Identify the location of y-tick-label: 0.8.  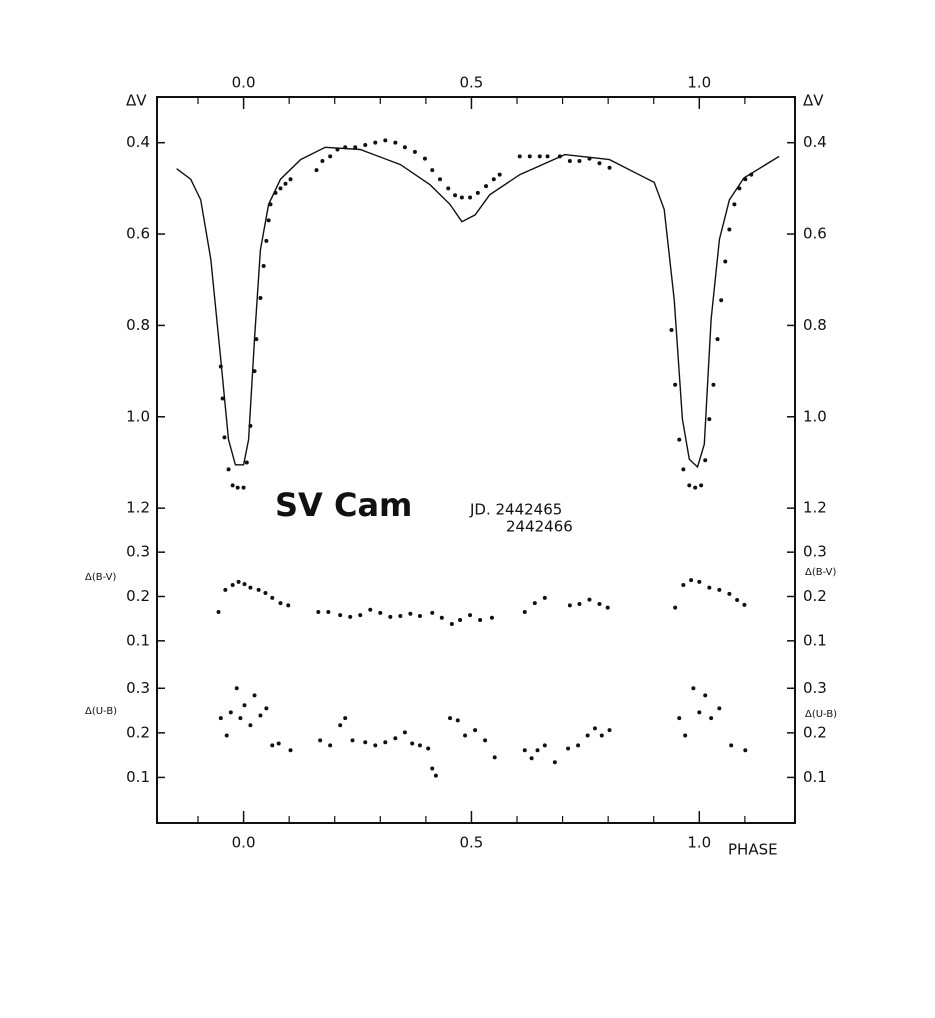
(138, 325).